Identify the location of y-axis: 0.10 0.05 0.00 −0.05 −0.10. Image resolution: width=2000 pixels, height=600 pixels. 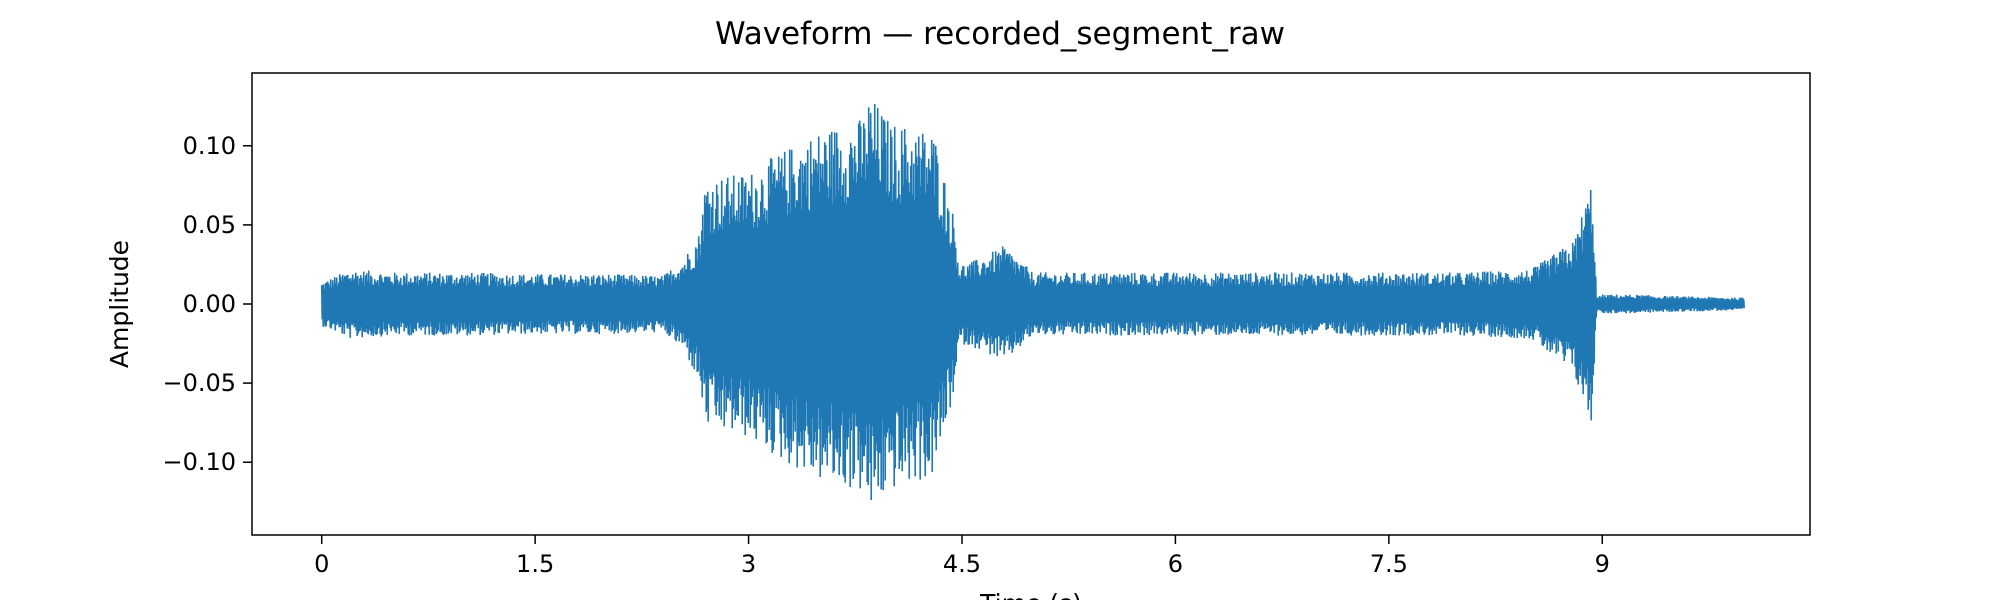
(207, 304).